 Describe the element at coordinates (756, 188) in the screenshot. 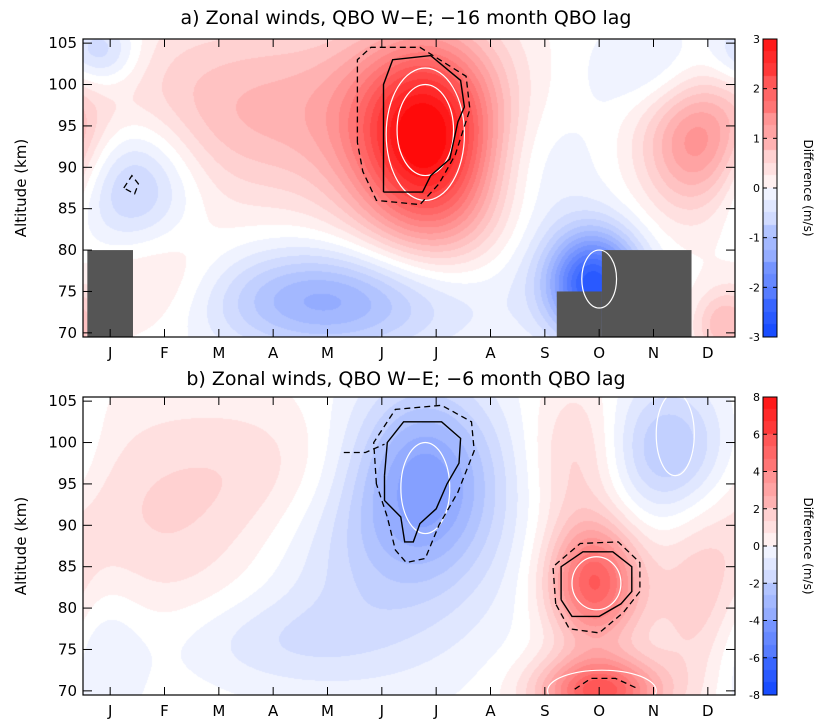

I see `colorbar-tick-label-3: 0` at that location.